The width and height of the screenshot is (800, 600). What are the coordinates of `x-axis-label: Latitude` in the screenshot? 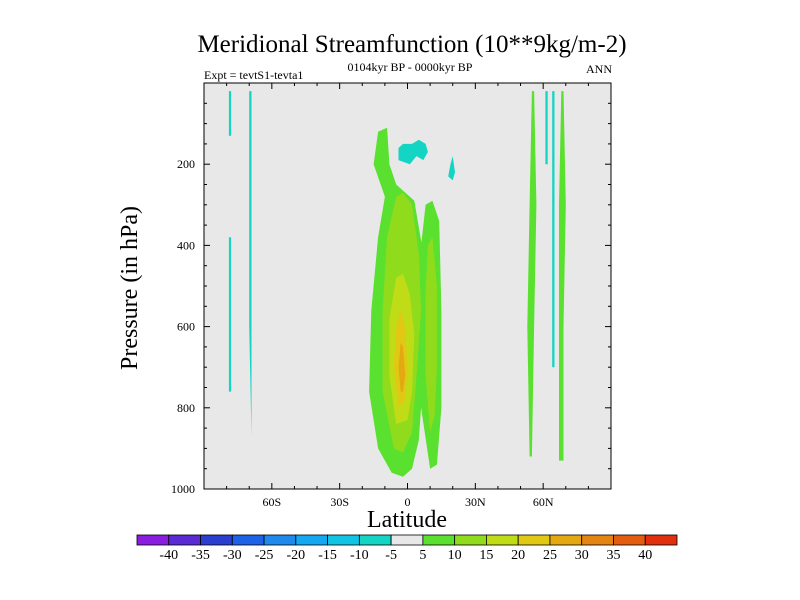 It's located at (407, 520).